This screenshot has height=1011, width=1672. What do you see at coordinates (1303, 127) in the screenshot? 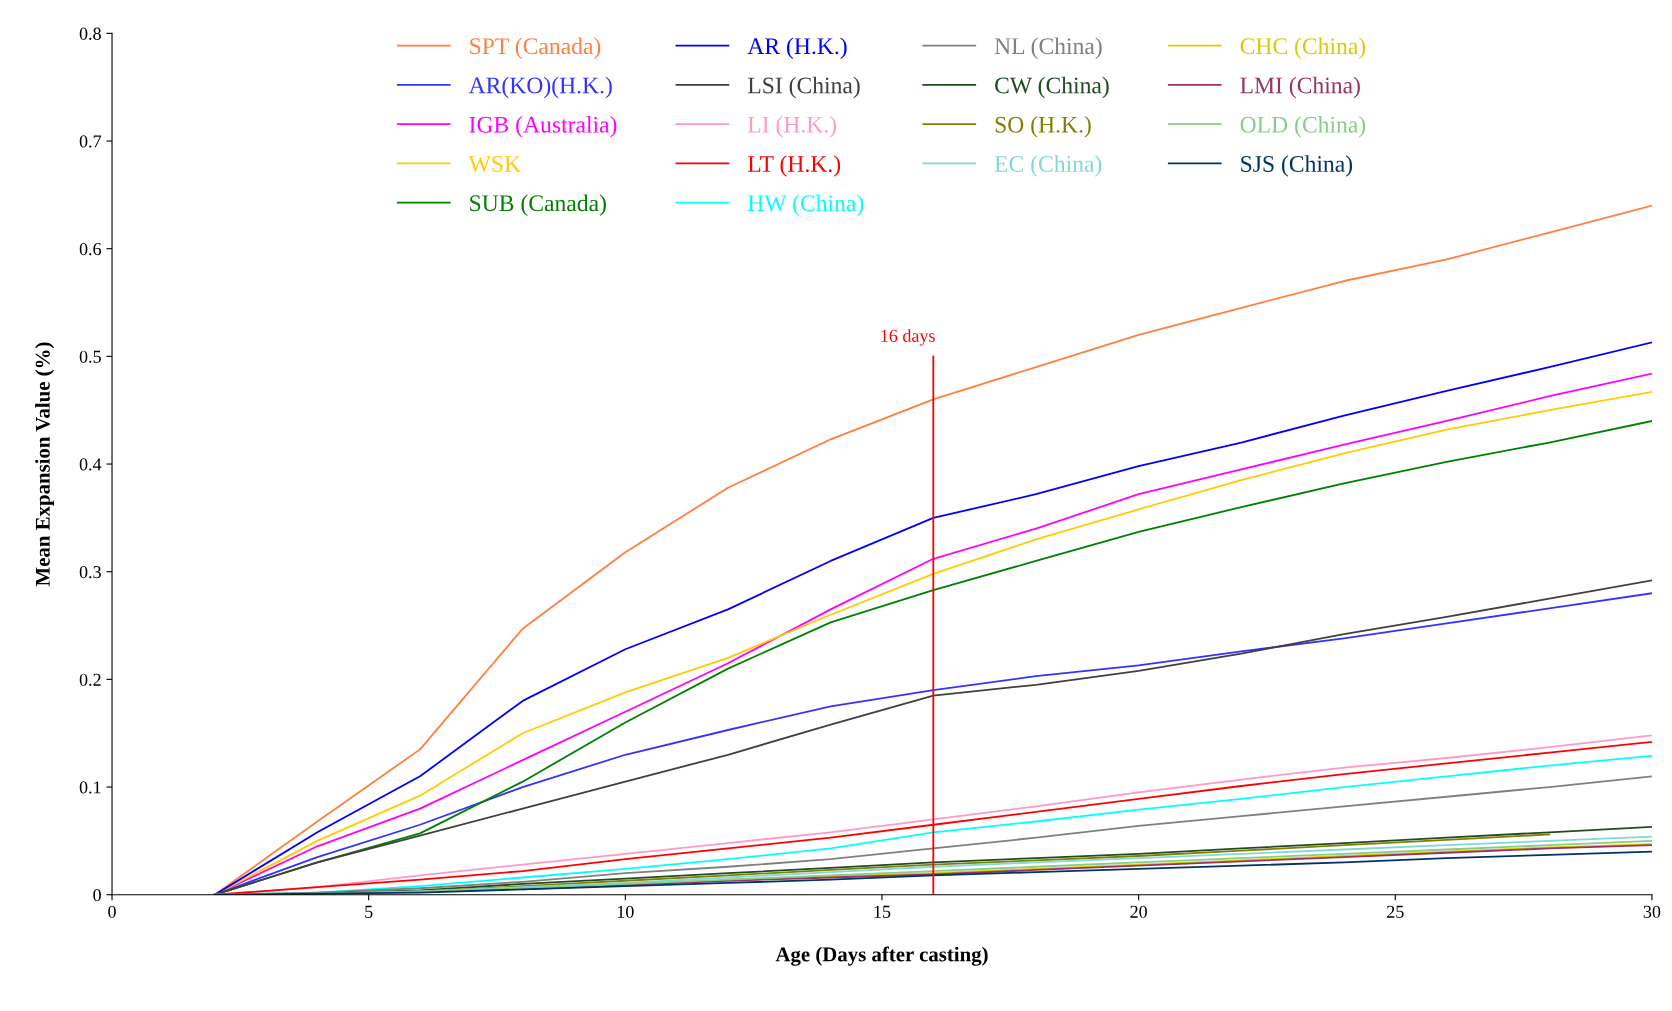
I see `legend-label: OLD (China)` at bounding box center [1303, 127].